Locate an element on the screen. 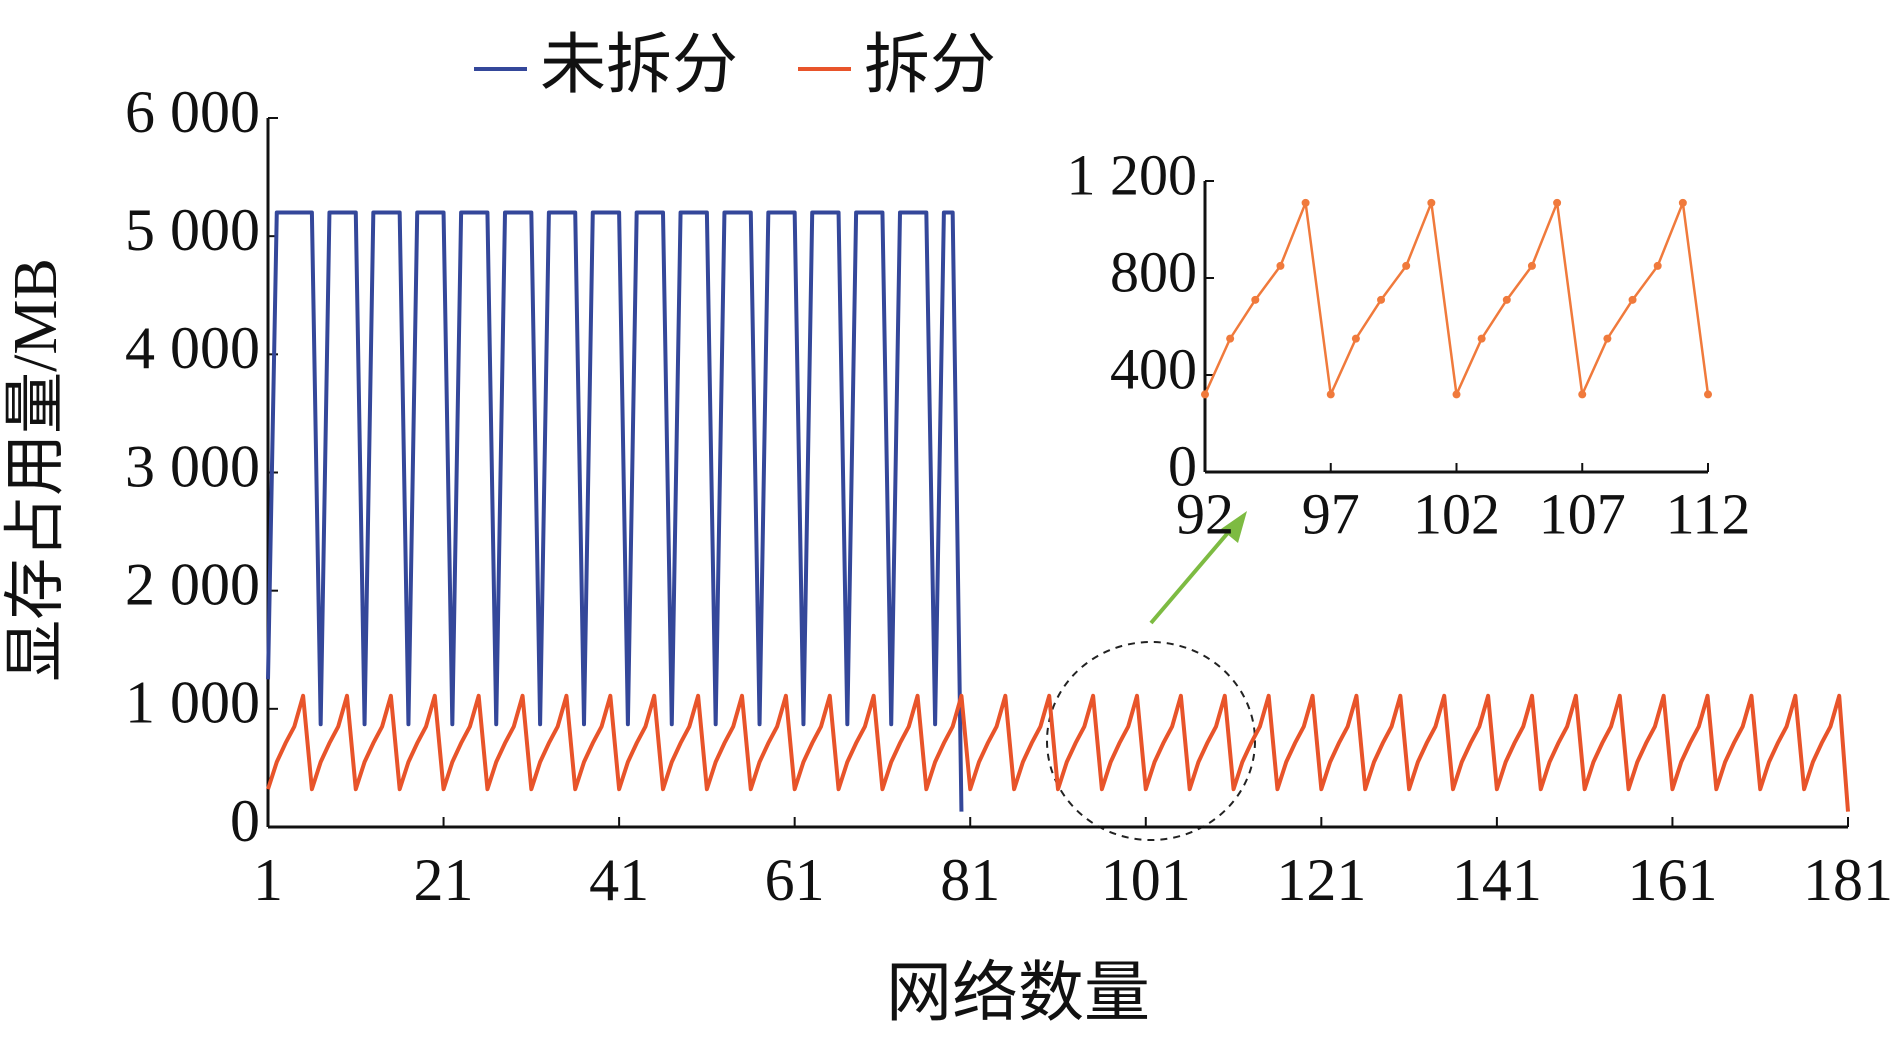  x-tick-label: 141 is located at coordinates (1497, 880).